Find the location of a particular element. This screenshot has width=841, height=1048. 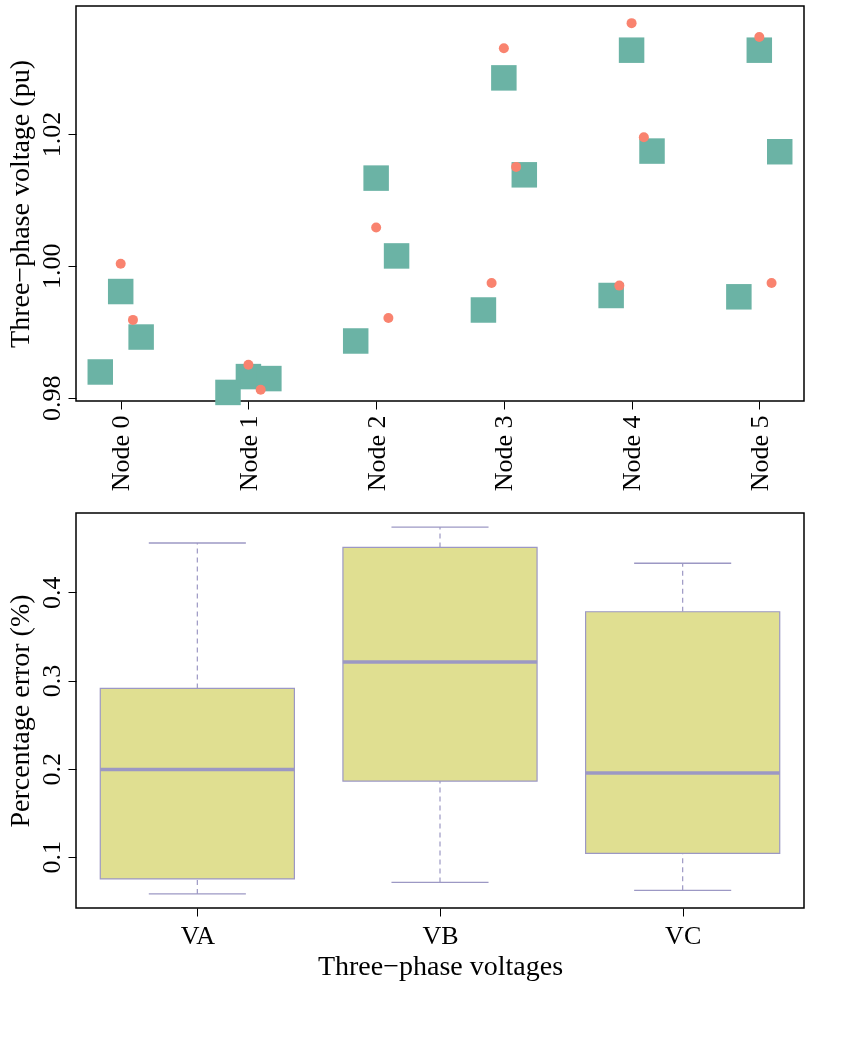

y-axis-title: Three−phase voltage (pu) is located at coordinates (19, 204).